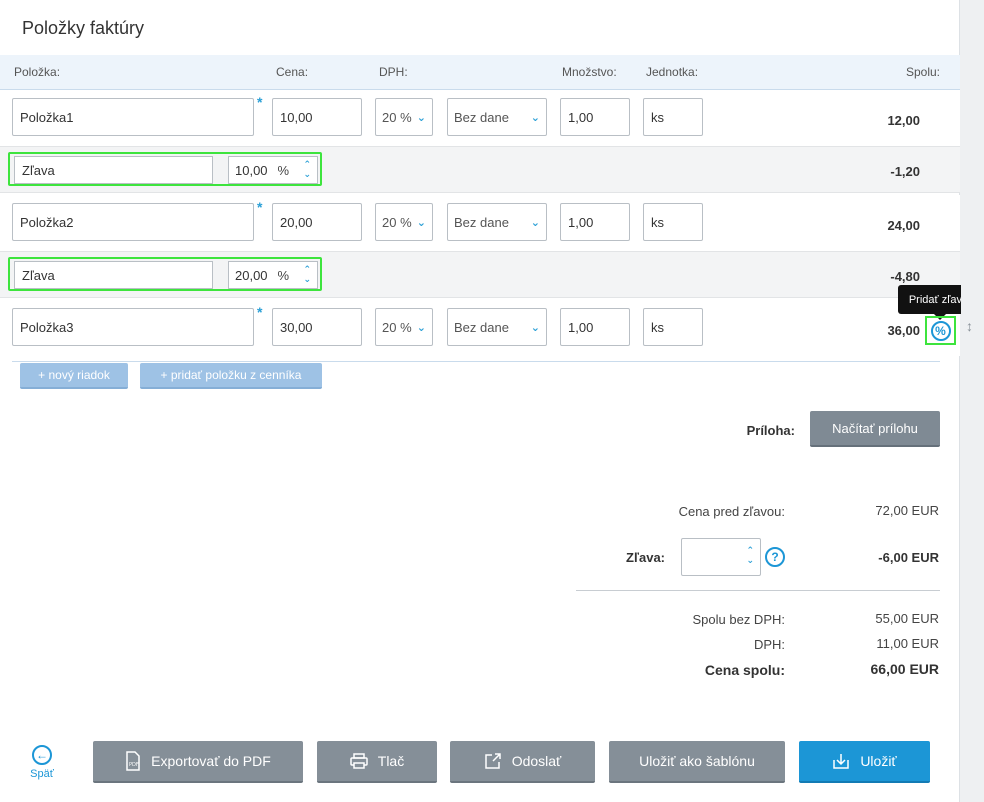 The height and width of the screenshot is (802, 984). I want to click on row-total: 12,00, so click(903, 120).